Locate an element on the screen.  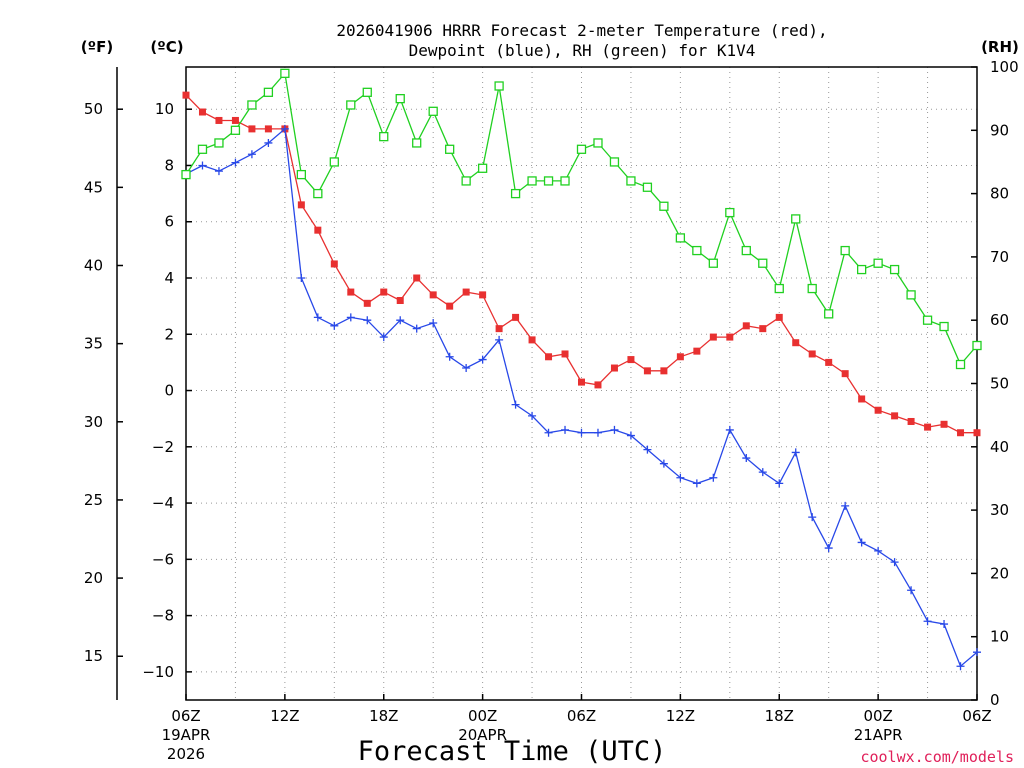
celsius-tick-label: 0 is located at coordinates (169, 391).